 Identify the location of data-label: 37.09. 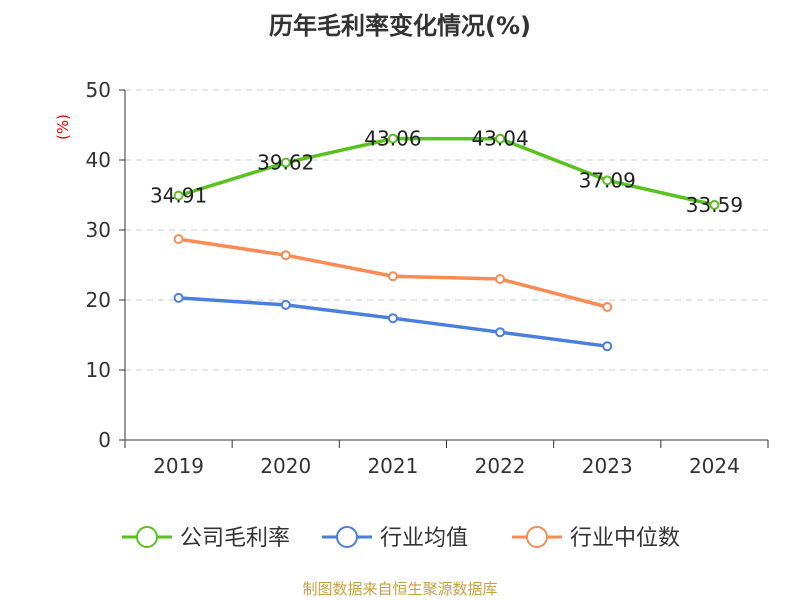
(607, 180).